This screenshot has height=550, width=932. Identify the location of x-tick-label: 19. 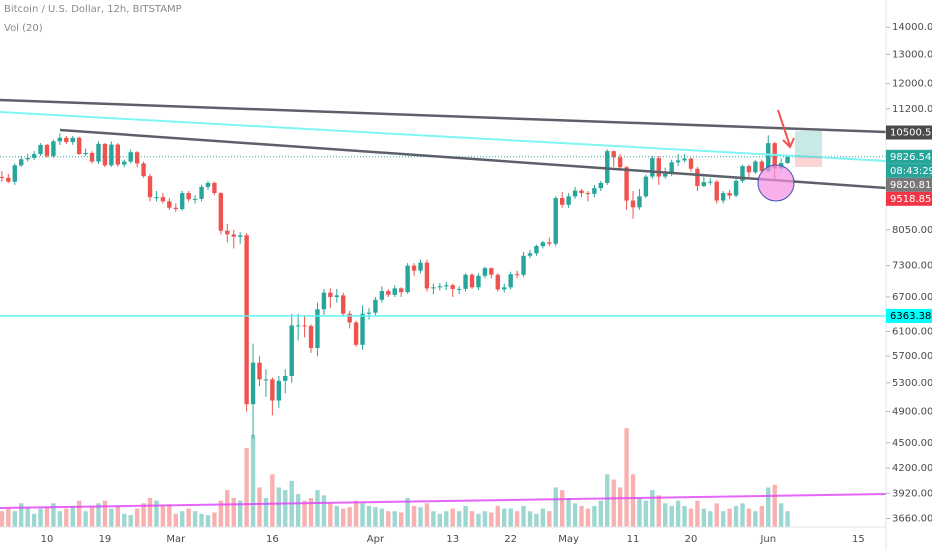
(105, 539).